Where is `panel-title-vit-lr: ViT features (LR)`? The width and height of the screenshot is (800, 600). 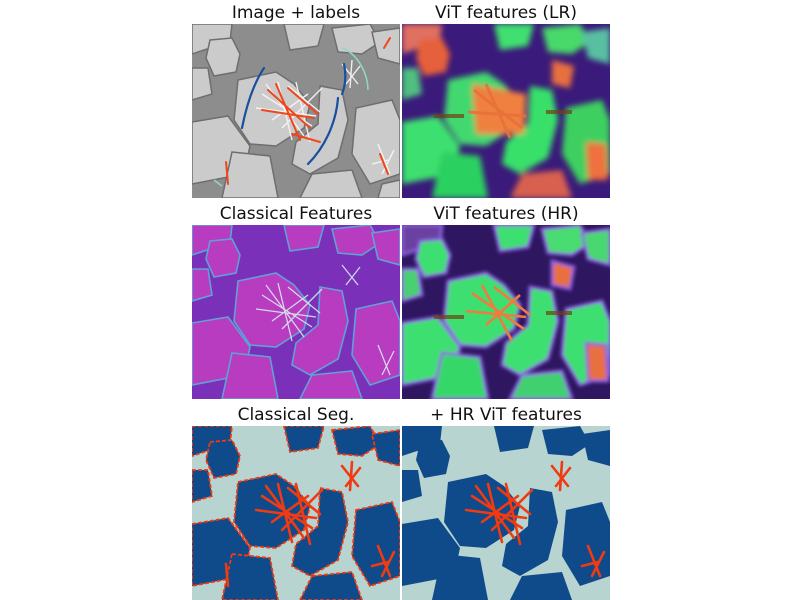
panel-title-vit-lr: ViT features (LR) is located at coordinates (506, 13).